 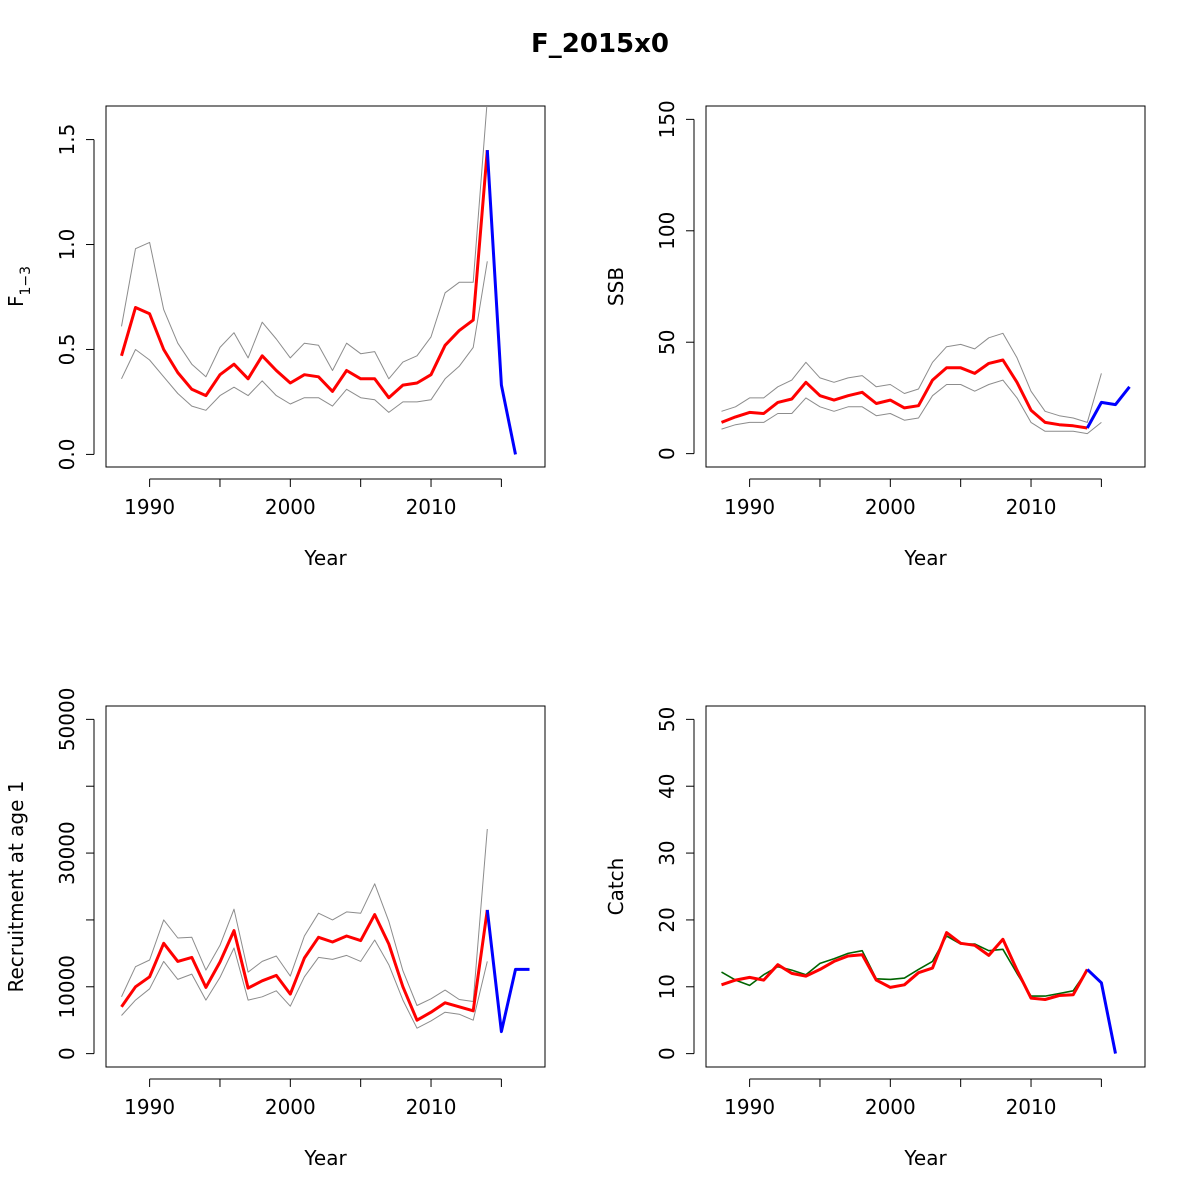 I want to click on f-y-tick-label: 0.5, so click(x=67, y=350).